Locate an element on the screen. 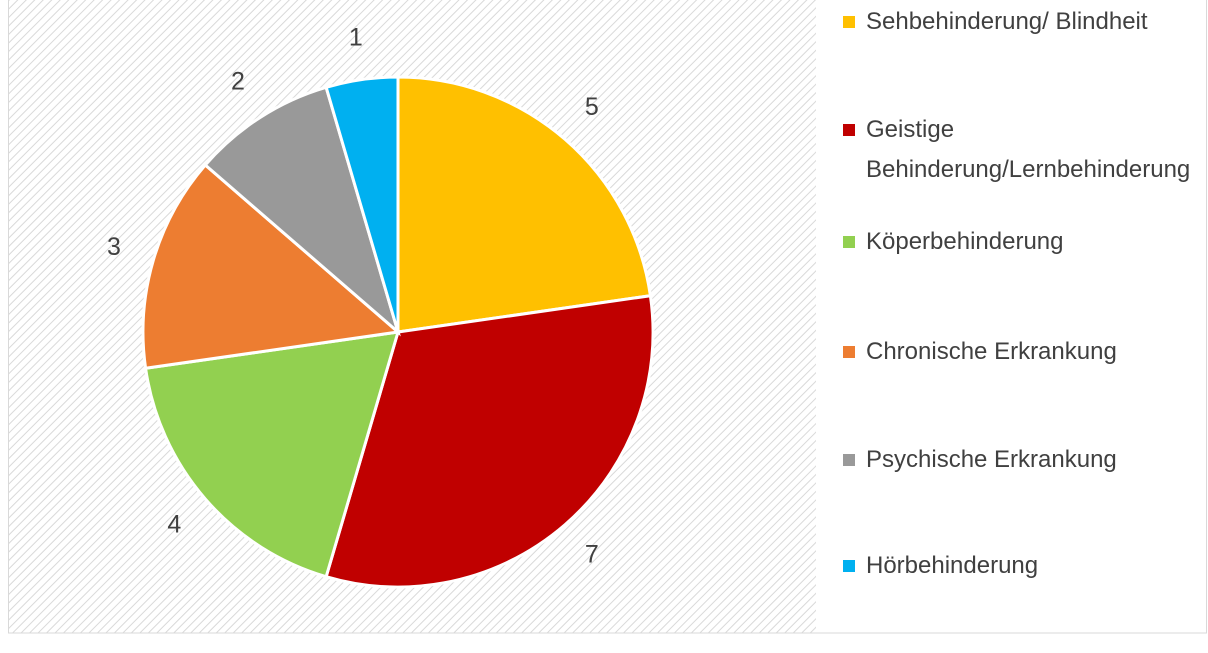 This screenshot has width=1208, height=653. legend-item: Chronische Erkrankung is located at coordinates (1015, 352).